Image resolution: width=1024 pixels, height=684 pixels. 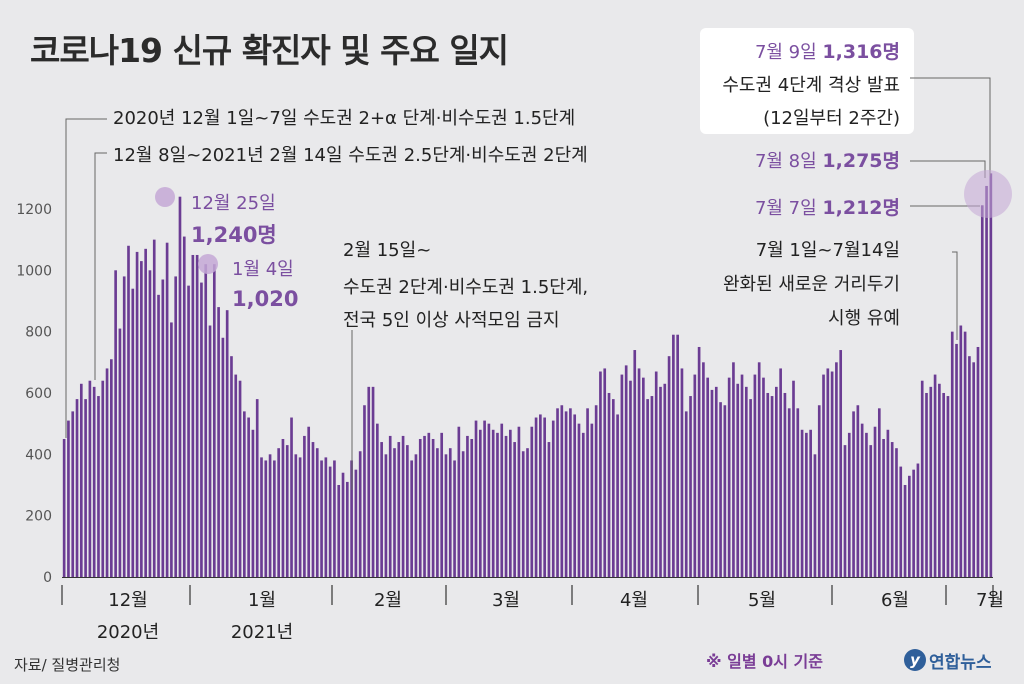 I want to click on y-tick-label: 1200, so click(x=34, y=210).